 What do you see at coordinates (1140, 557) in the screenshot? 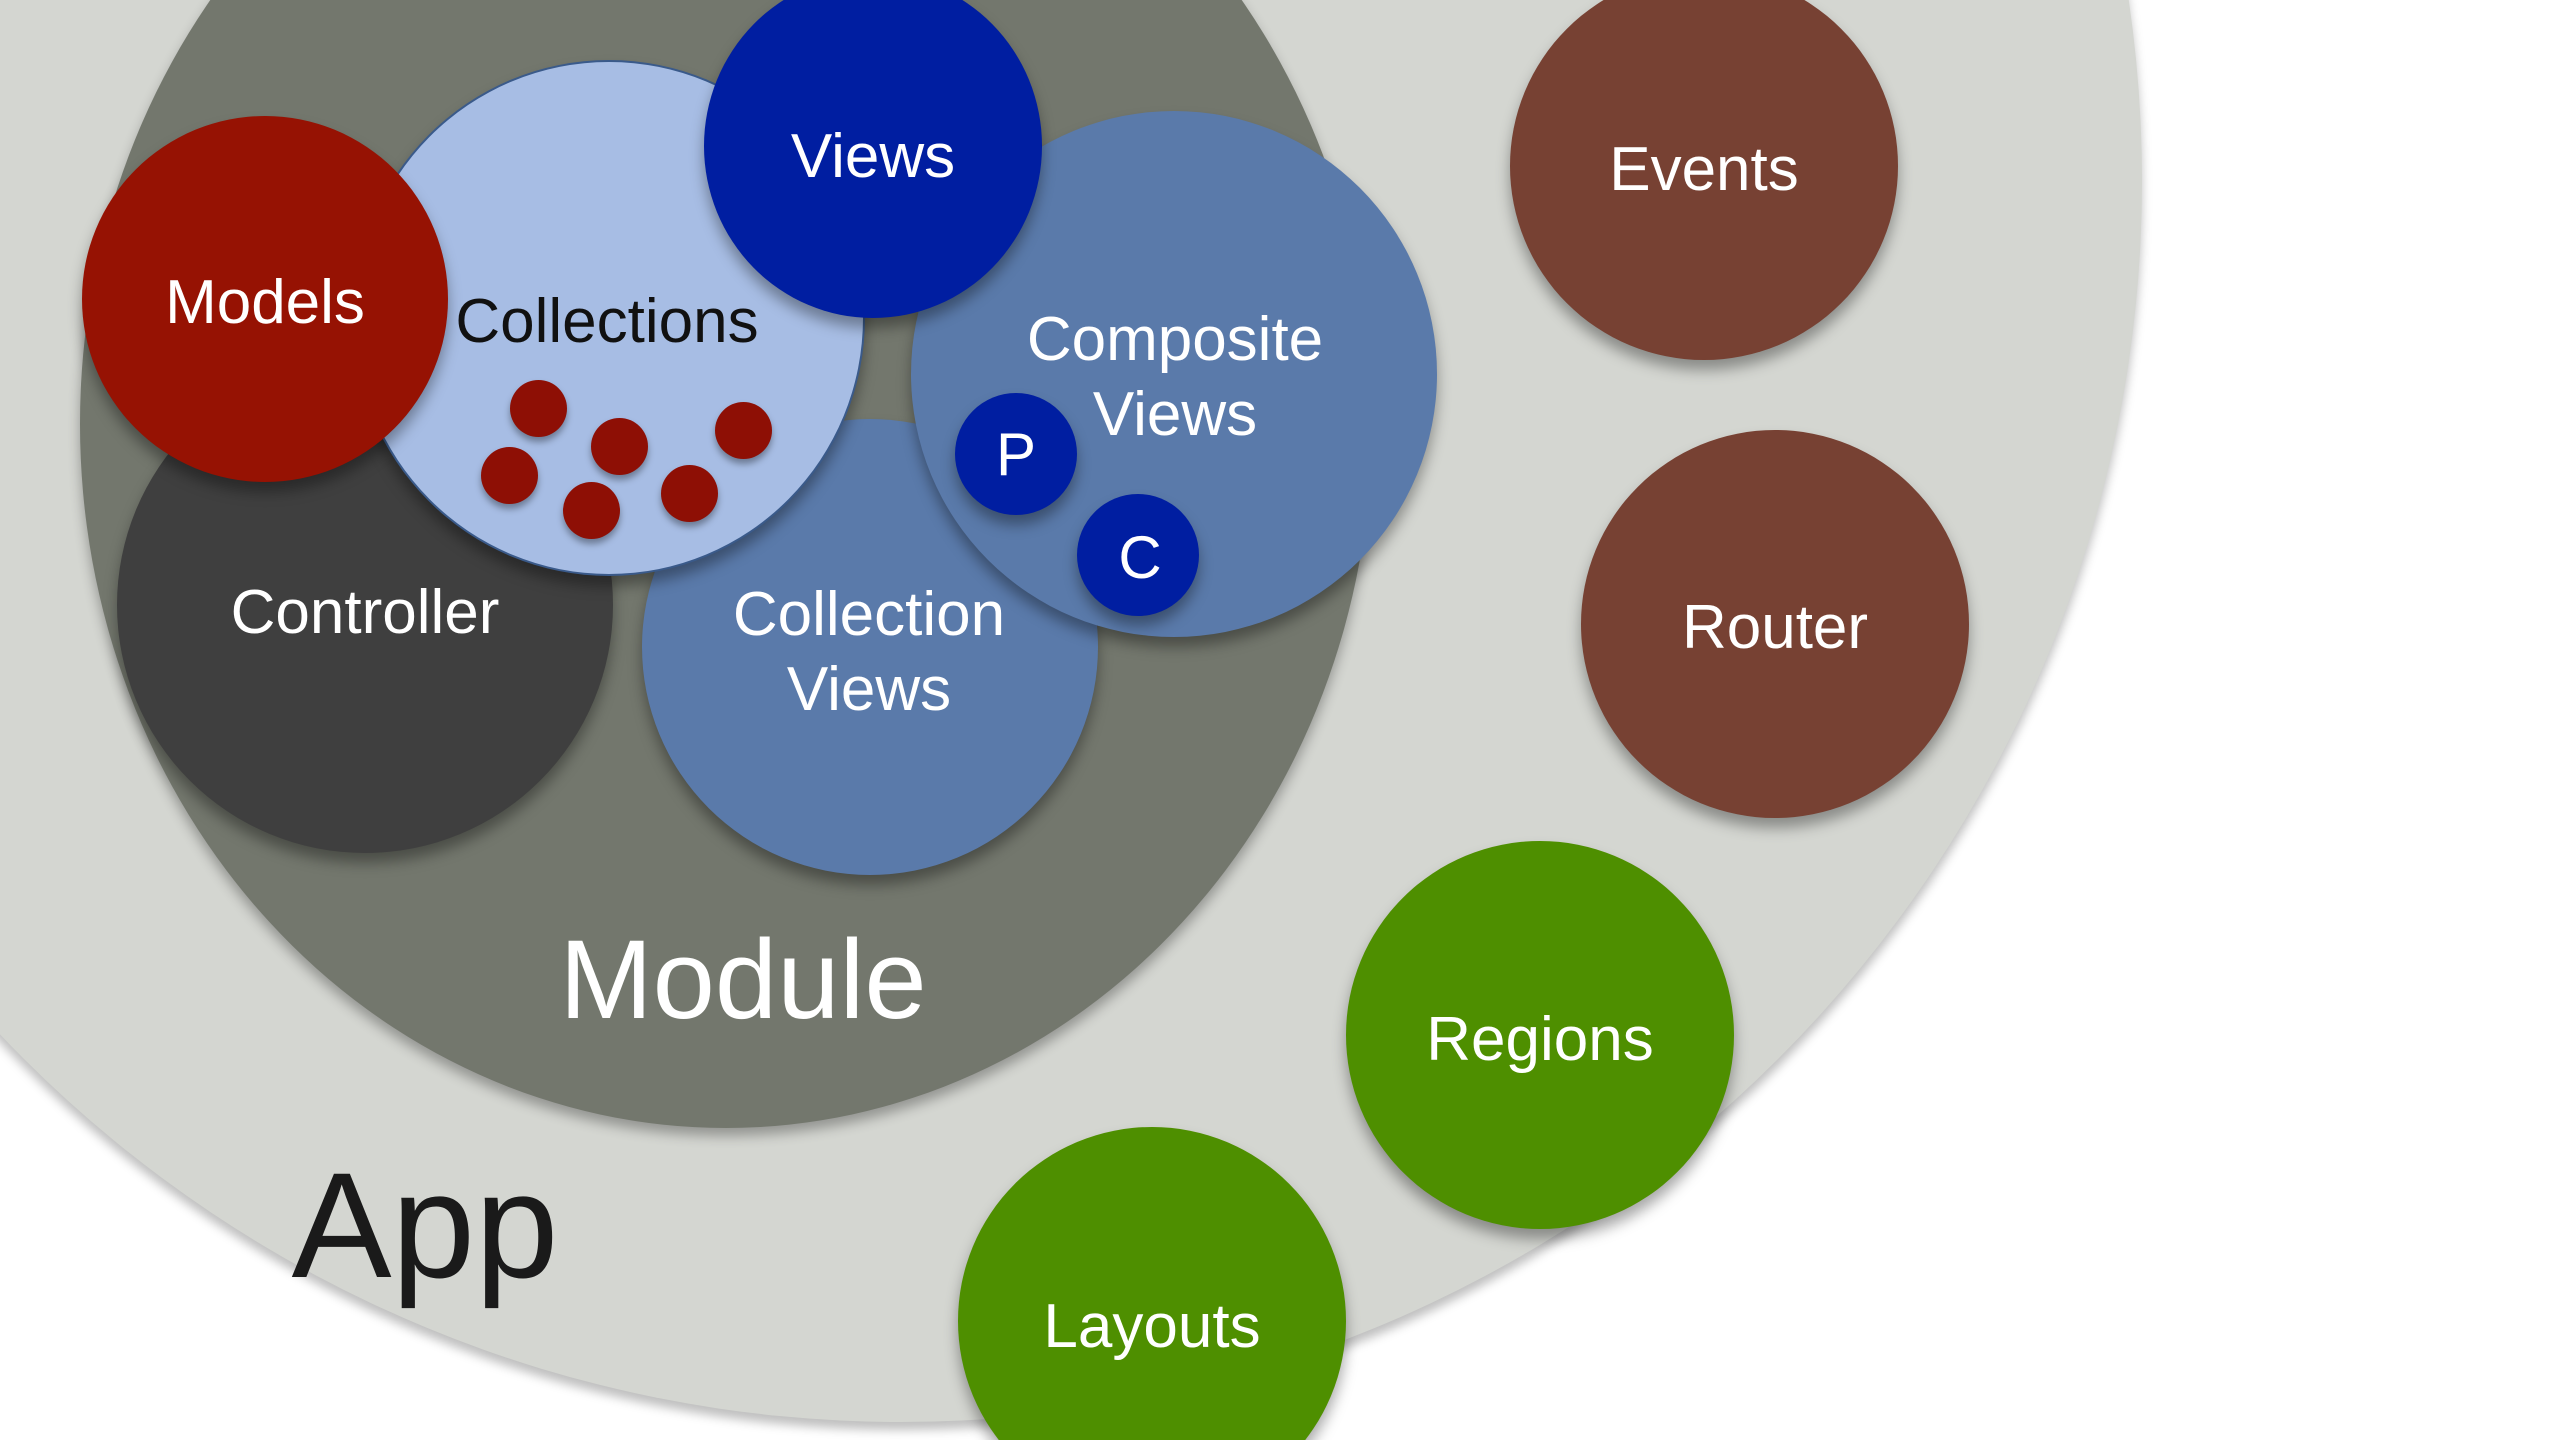
I see `composite-part-c-label: C` at bounding box center [1140, 557].